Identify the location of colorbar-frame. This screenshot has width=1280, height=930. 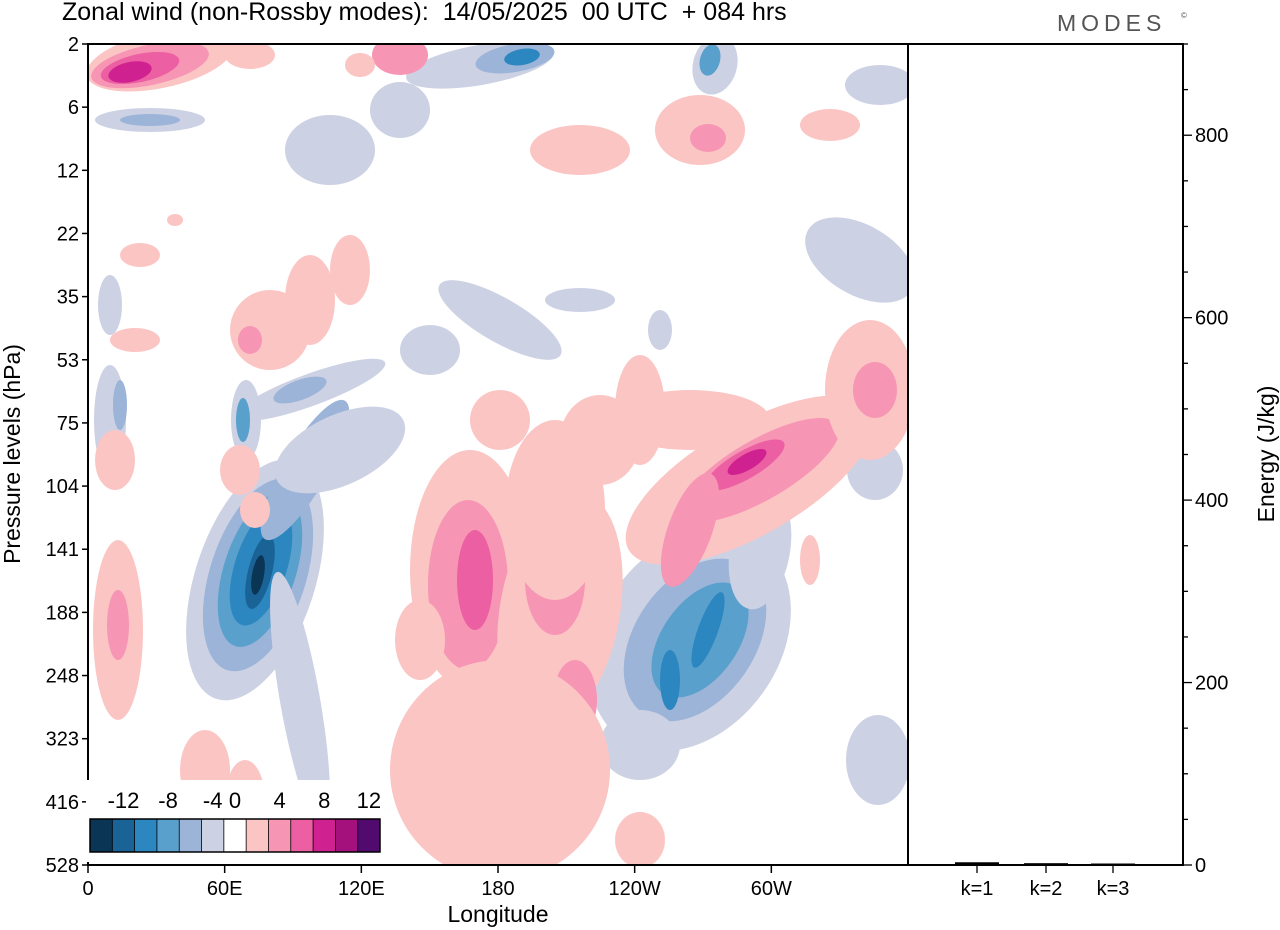
(235, 835).